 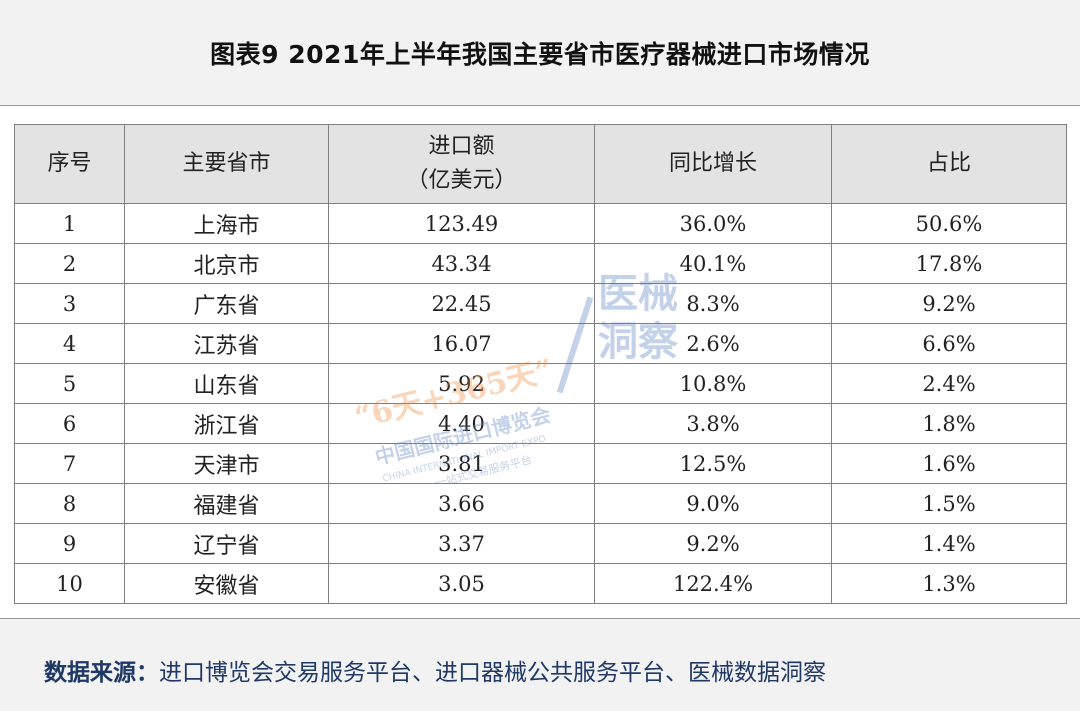 What do you see at coordinates (69, 383) in the screenshot?
I see `cell-index: 5` at bounding box center [69, 383].